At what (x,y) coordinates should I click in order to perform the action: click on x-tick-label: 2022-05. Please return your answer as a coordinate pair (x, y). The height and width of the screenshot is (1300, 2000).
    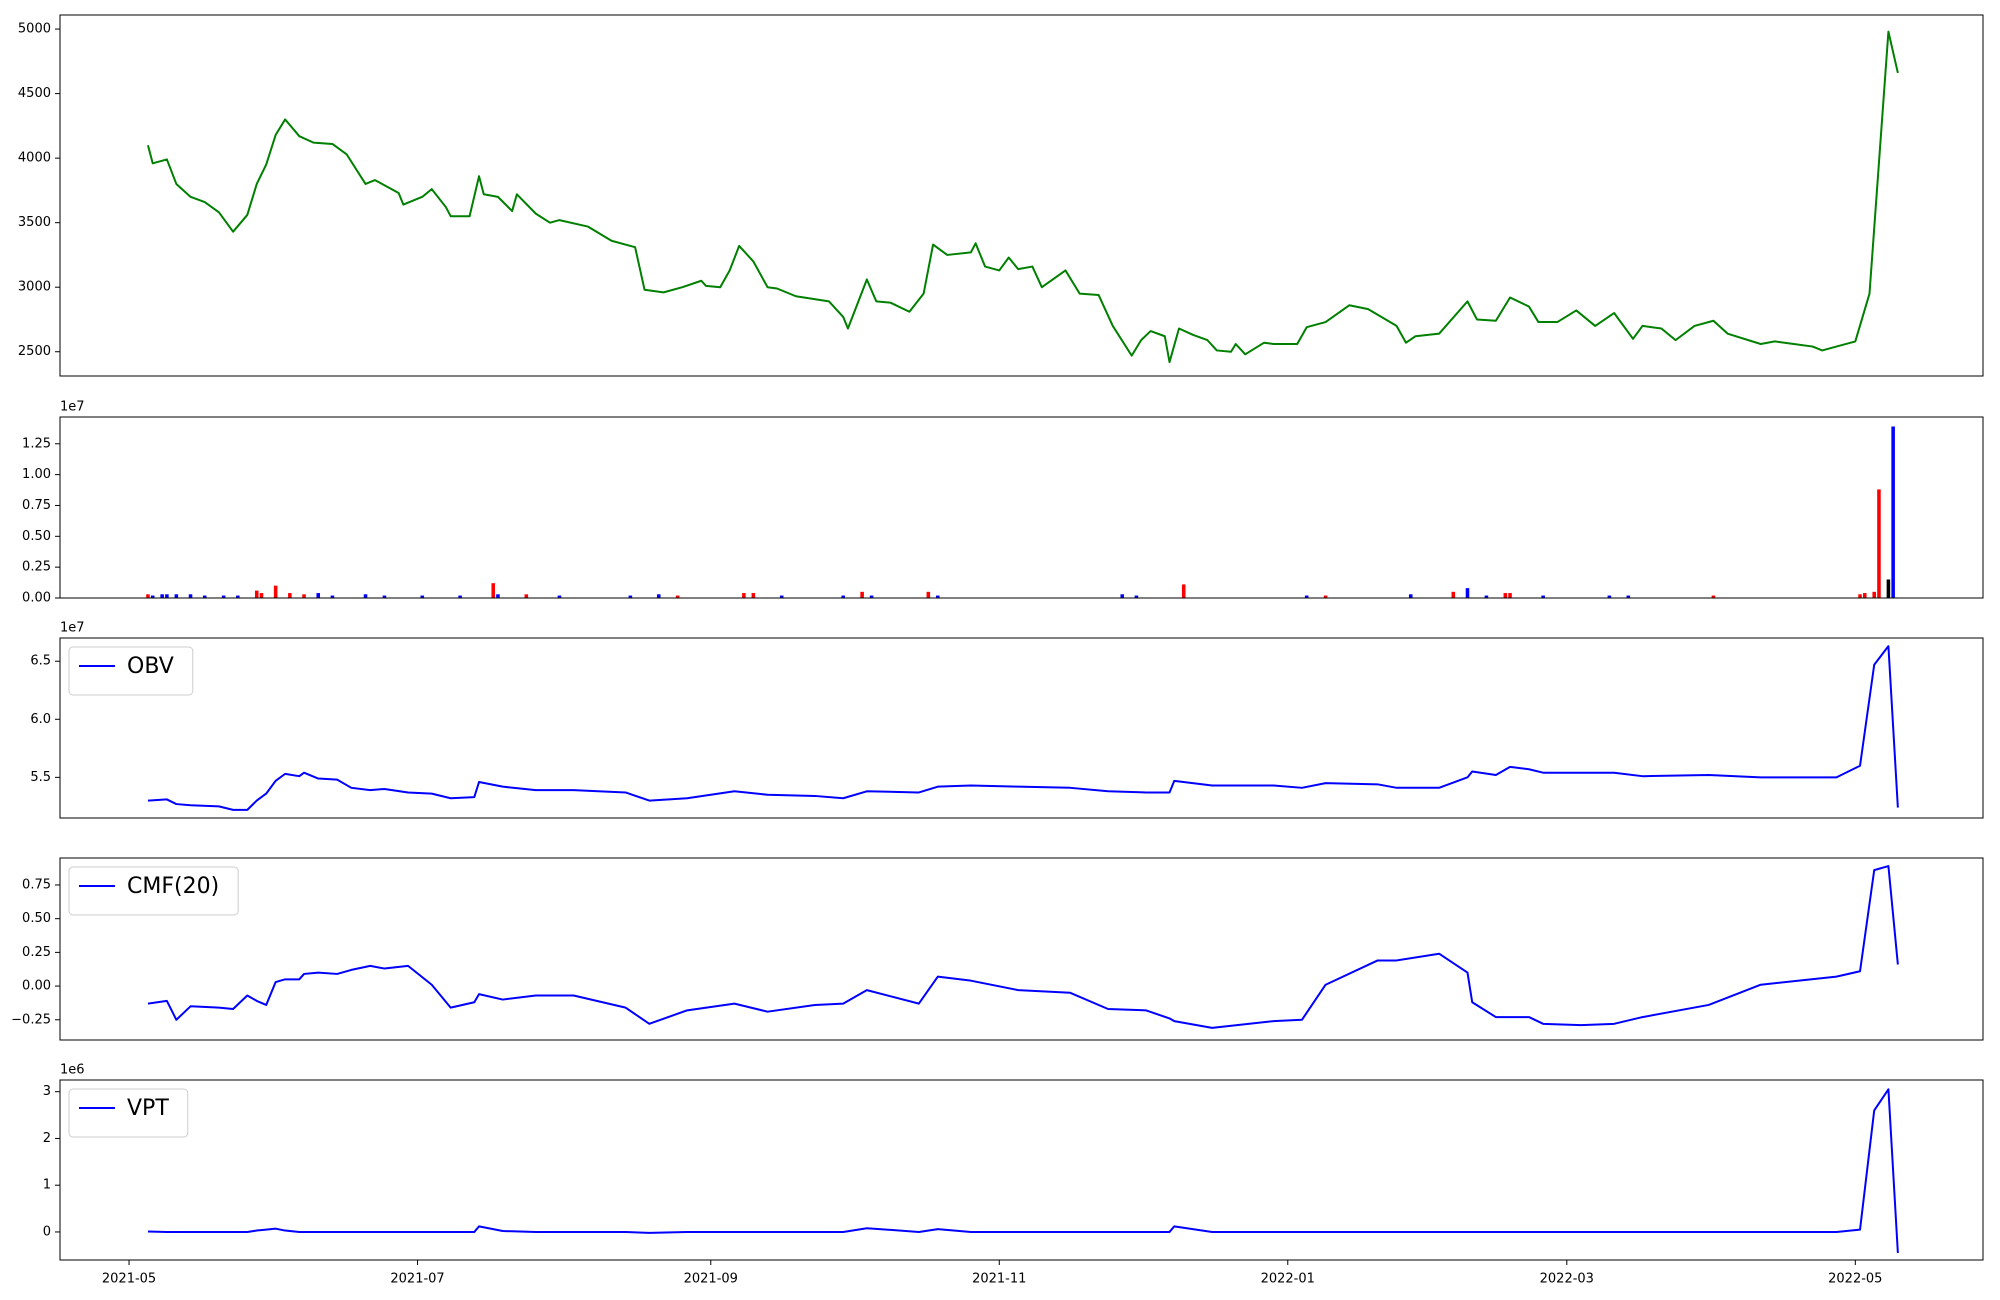
    Looking at the image, I should click on (1855, 1279).